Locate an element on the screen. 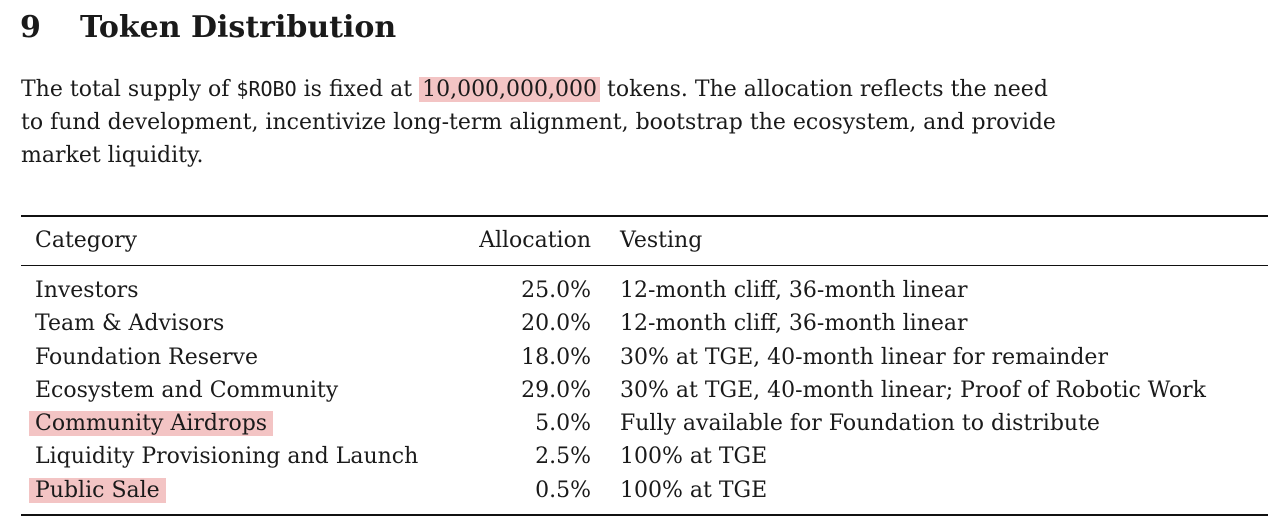  token-ticker: $ROBO is located at coordinates (266, 89).